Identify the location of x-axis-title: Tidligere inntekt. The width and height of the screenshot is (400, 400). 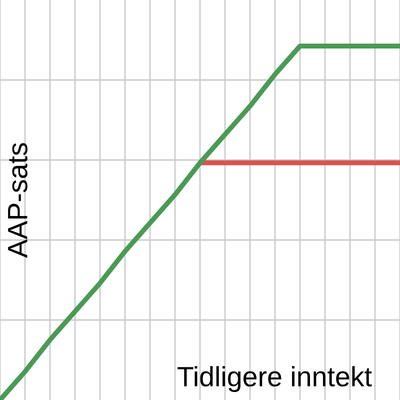
(275, 379).